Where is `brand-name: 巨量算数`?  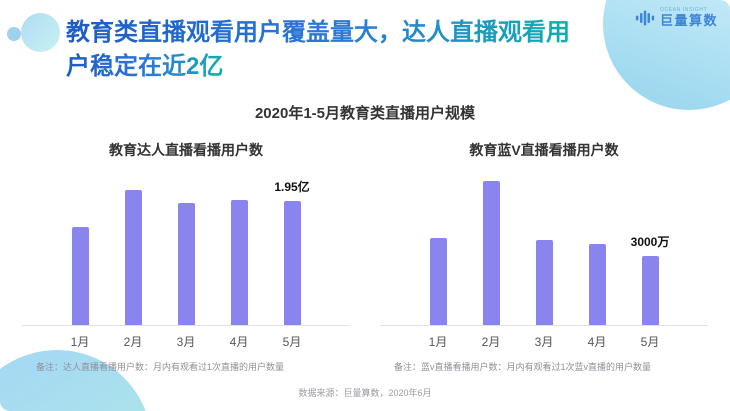
brand-name: 巨量算数 is located at coordinates (688, 20).